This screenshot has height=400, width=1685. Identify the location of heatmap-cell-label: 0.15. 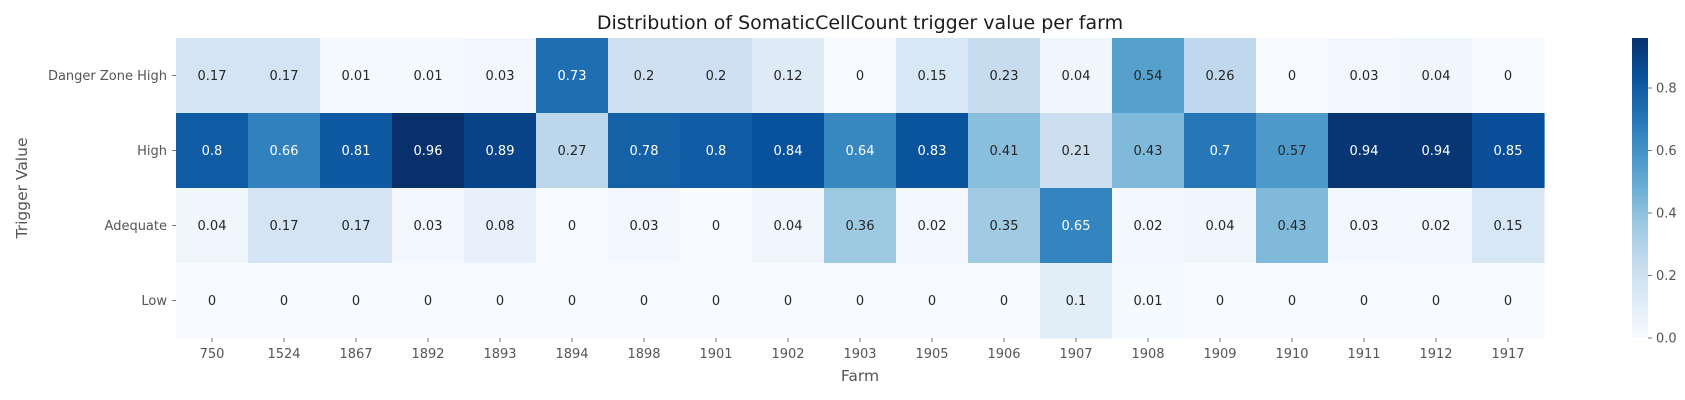
(1508, 226).